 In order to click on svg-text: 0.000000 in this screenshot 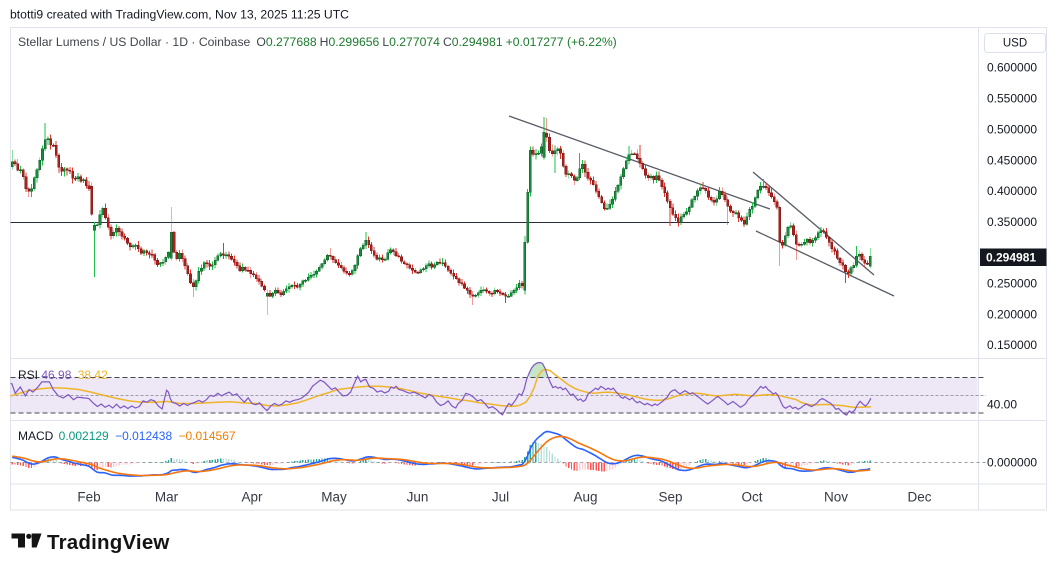, I will do `click(1012, 463)`.